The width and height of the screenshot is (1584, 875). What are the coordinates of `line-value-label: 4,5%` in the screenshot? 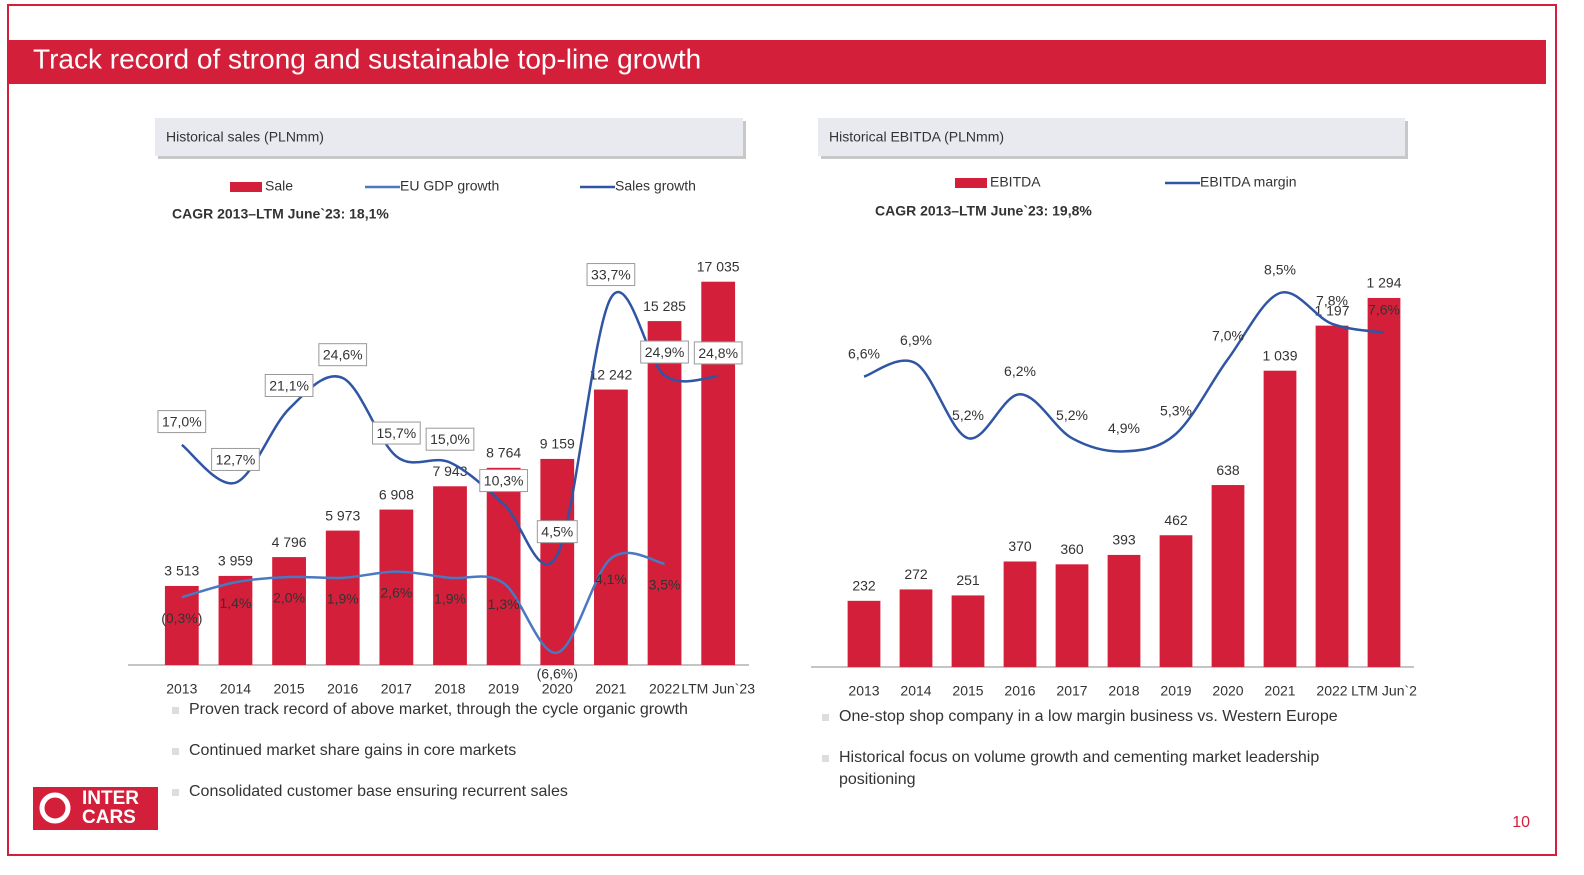 It's located at (557, 532).